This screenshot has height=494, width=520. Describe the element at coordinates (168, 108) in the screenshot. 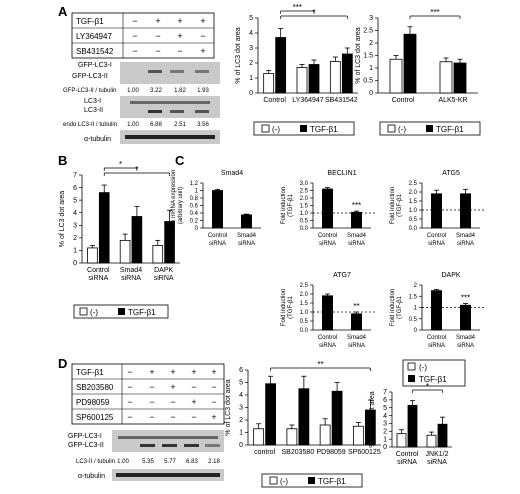

I see `panel-a-ratios: 1.00 3.22 1.82 1.93 1.00 6.88 2.51 3.56` at that location.